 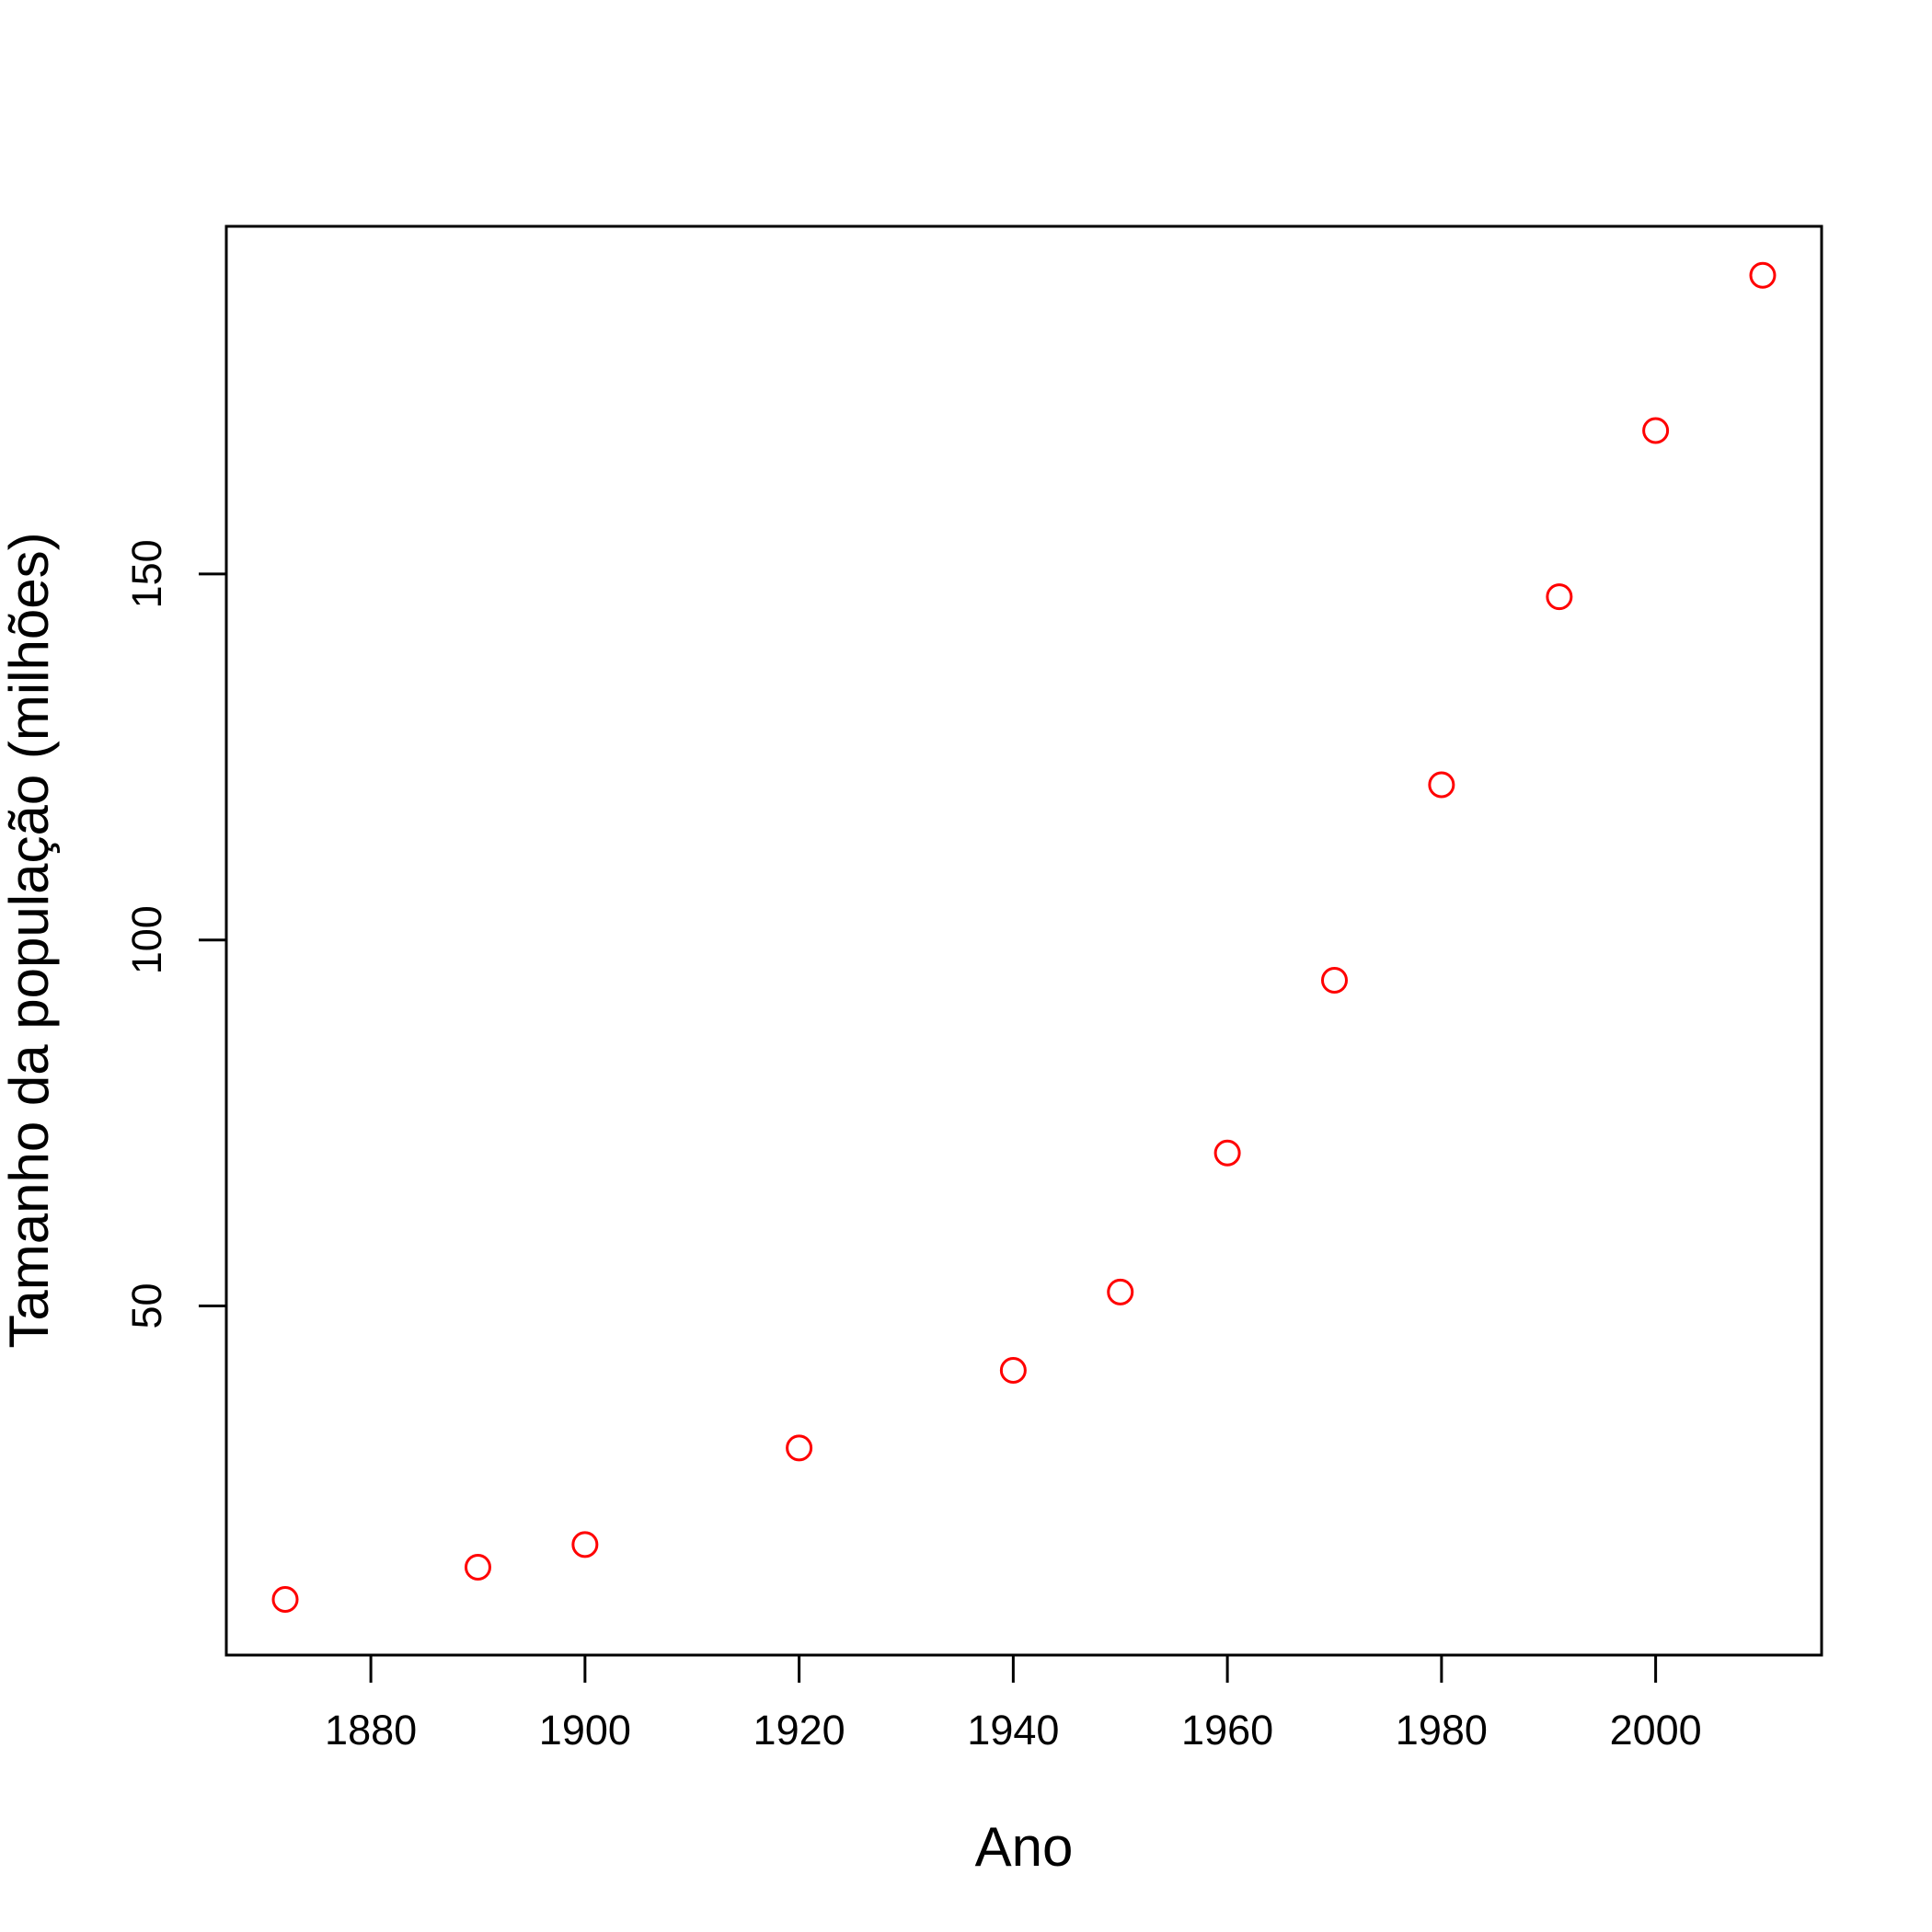 What do you see at coordinates (585, 1730) in the screenshot?
I see `x-tick-label: 1900` at bounding box center [585, 1730].